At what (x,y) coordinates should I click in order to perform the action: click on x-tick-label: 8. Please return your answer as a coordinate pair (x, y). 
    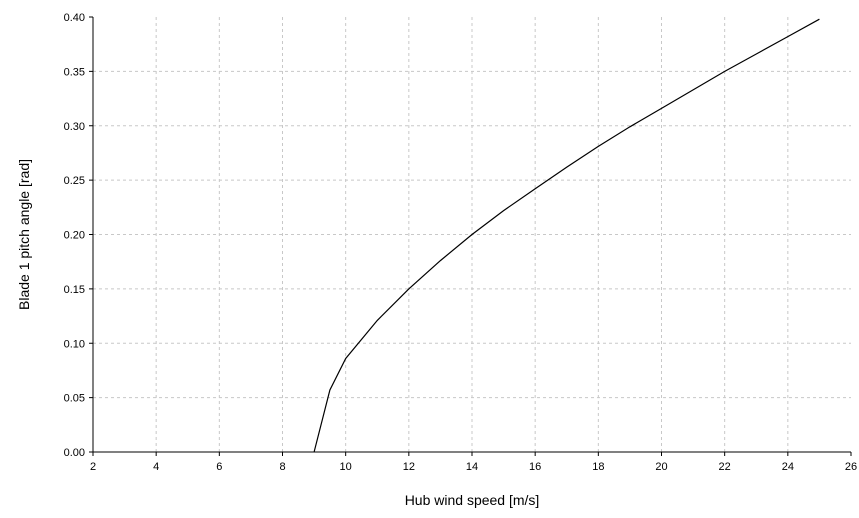
    Looking at the image, I should click on (282, 467).